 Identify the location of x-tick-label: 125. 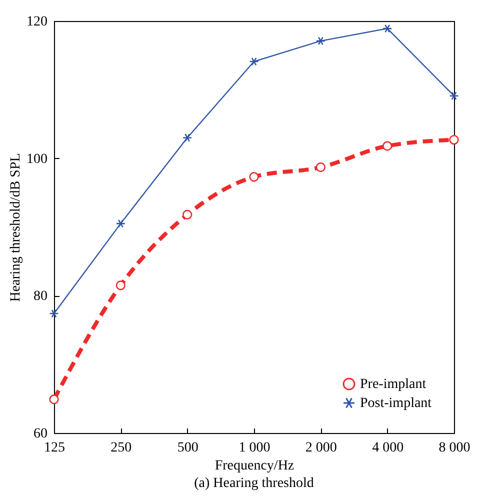
(54, 448).